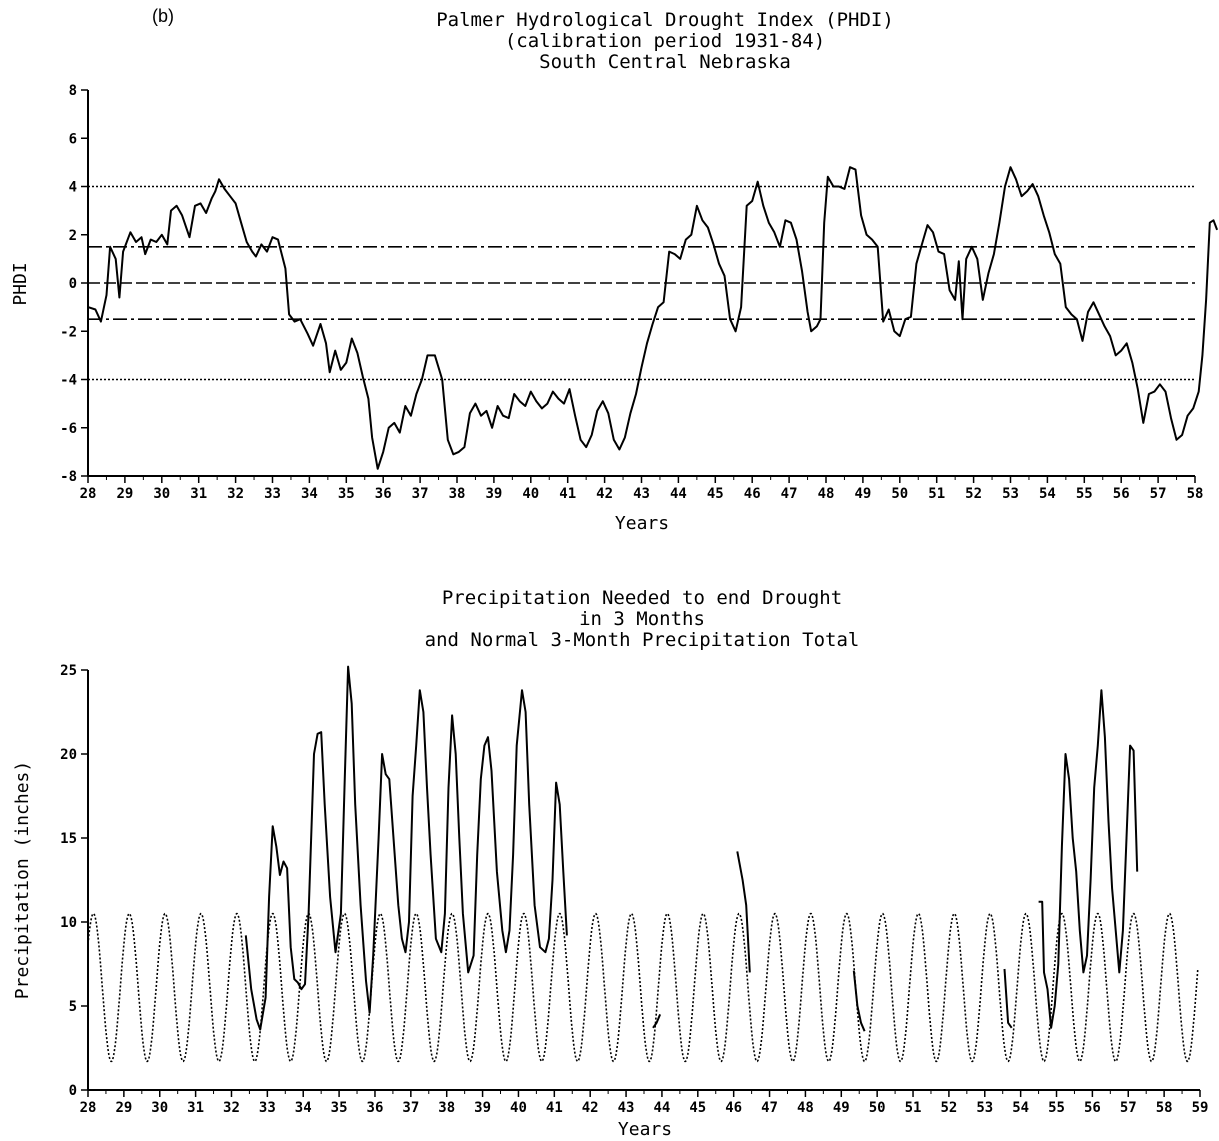 The height and width of the screenshot is (1141, 1219). I want to click on precip-x-tick-label: 35, so click(339, 1108).